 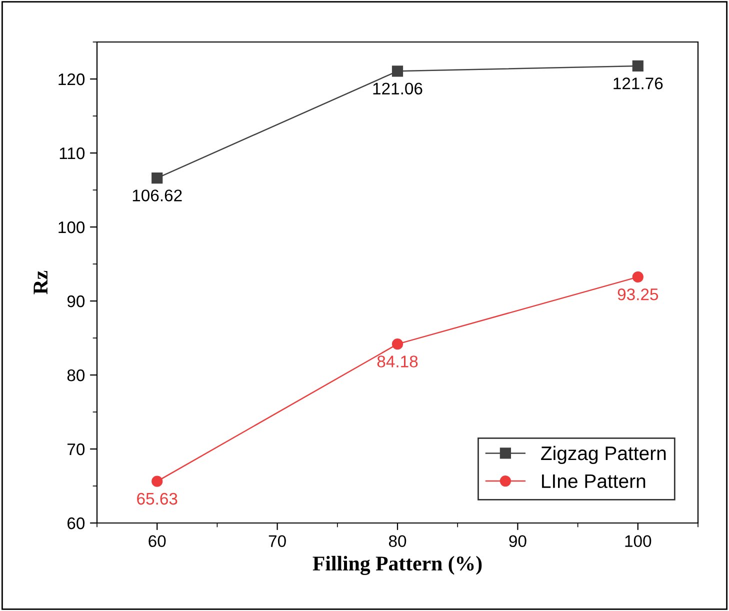 I want to click on y-tick-label: 80, so click(x=76, y=375).